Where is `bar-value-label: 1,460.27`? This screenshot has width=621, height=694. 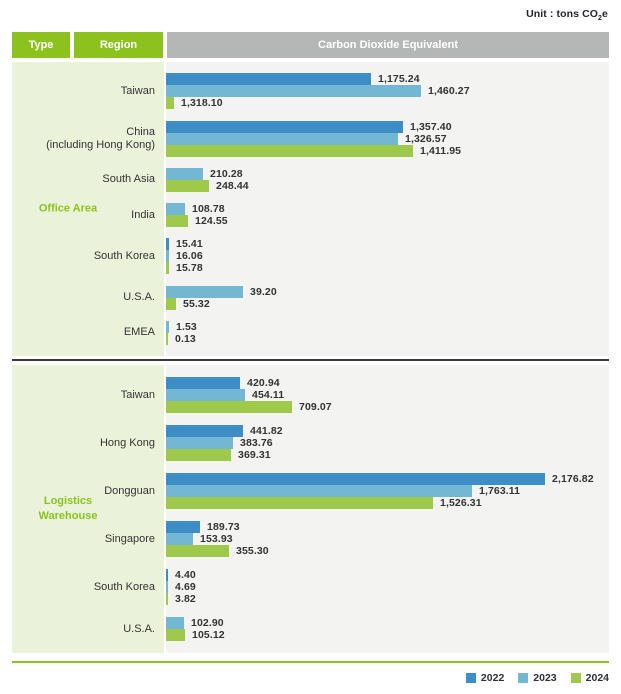 bar-value-label: 1,460.27 is located at coordinates (449, 91).